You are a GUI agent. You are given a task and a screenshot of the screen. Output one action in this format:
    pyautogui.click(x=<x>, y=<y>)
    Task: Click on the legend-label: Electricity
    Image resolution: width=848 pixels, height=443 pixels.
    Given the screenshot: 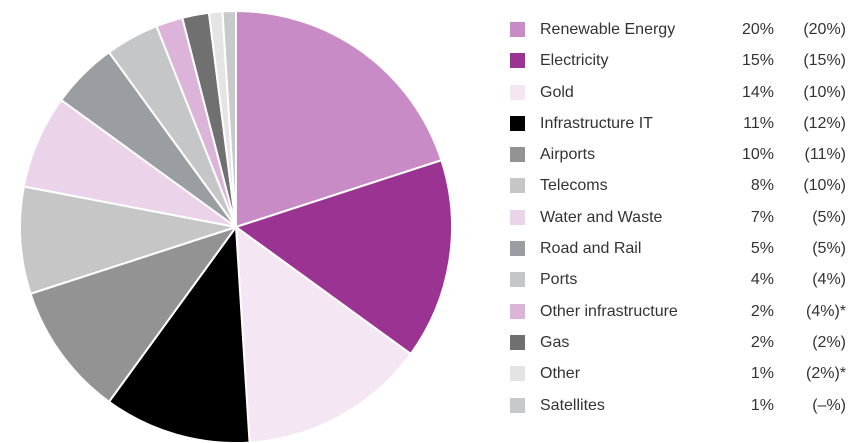 What is the action you would take?
    pyautogui.click(x=574, y=61)
    